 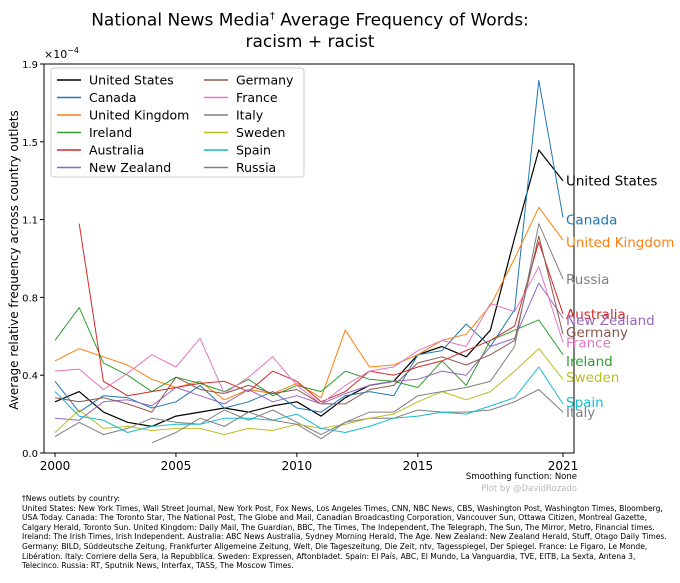 What do you see at coordinates (250, 115) in the screenshot?
I see `legend-label-italy: Italy` at bounding box center [250, 115].